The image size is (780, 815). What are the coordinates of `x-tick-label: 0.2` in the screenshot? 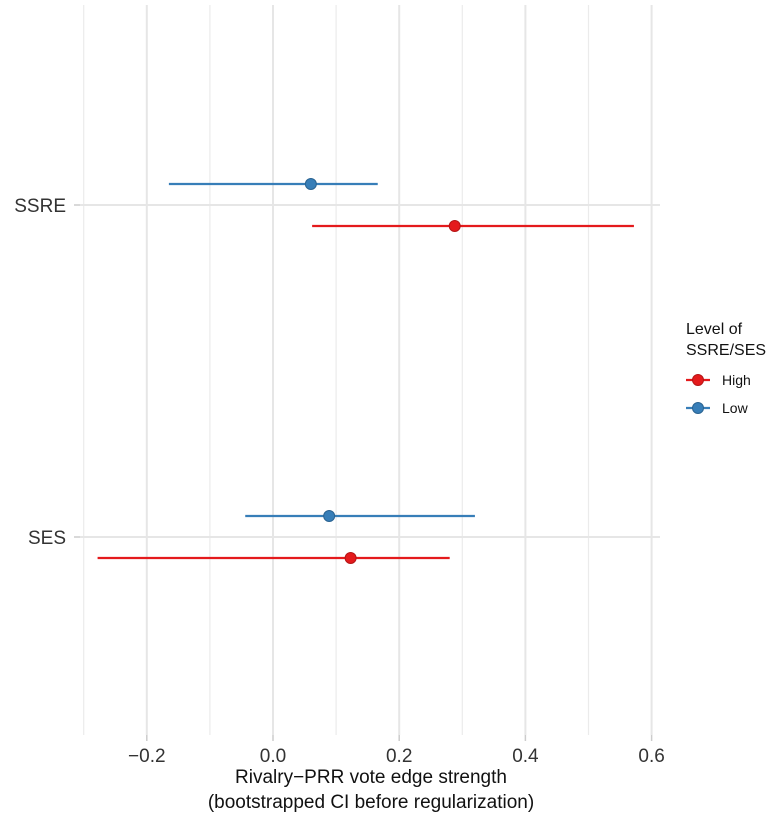 It's located at (399, 756).